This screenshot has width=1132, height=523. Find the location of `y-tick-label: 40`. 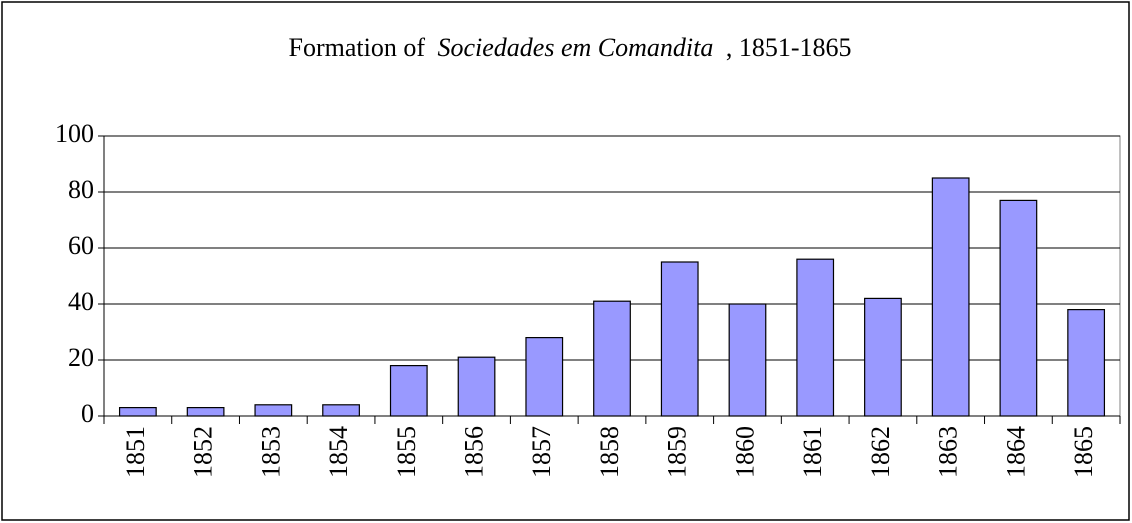

y-tick-label: 40 is located at coordinates (81, 301).